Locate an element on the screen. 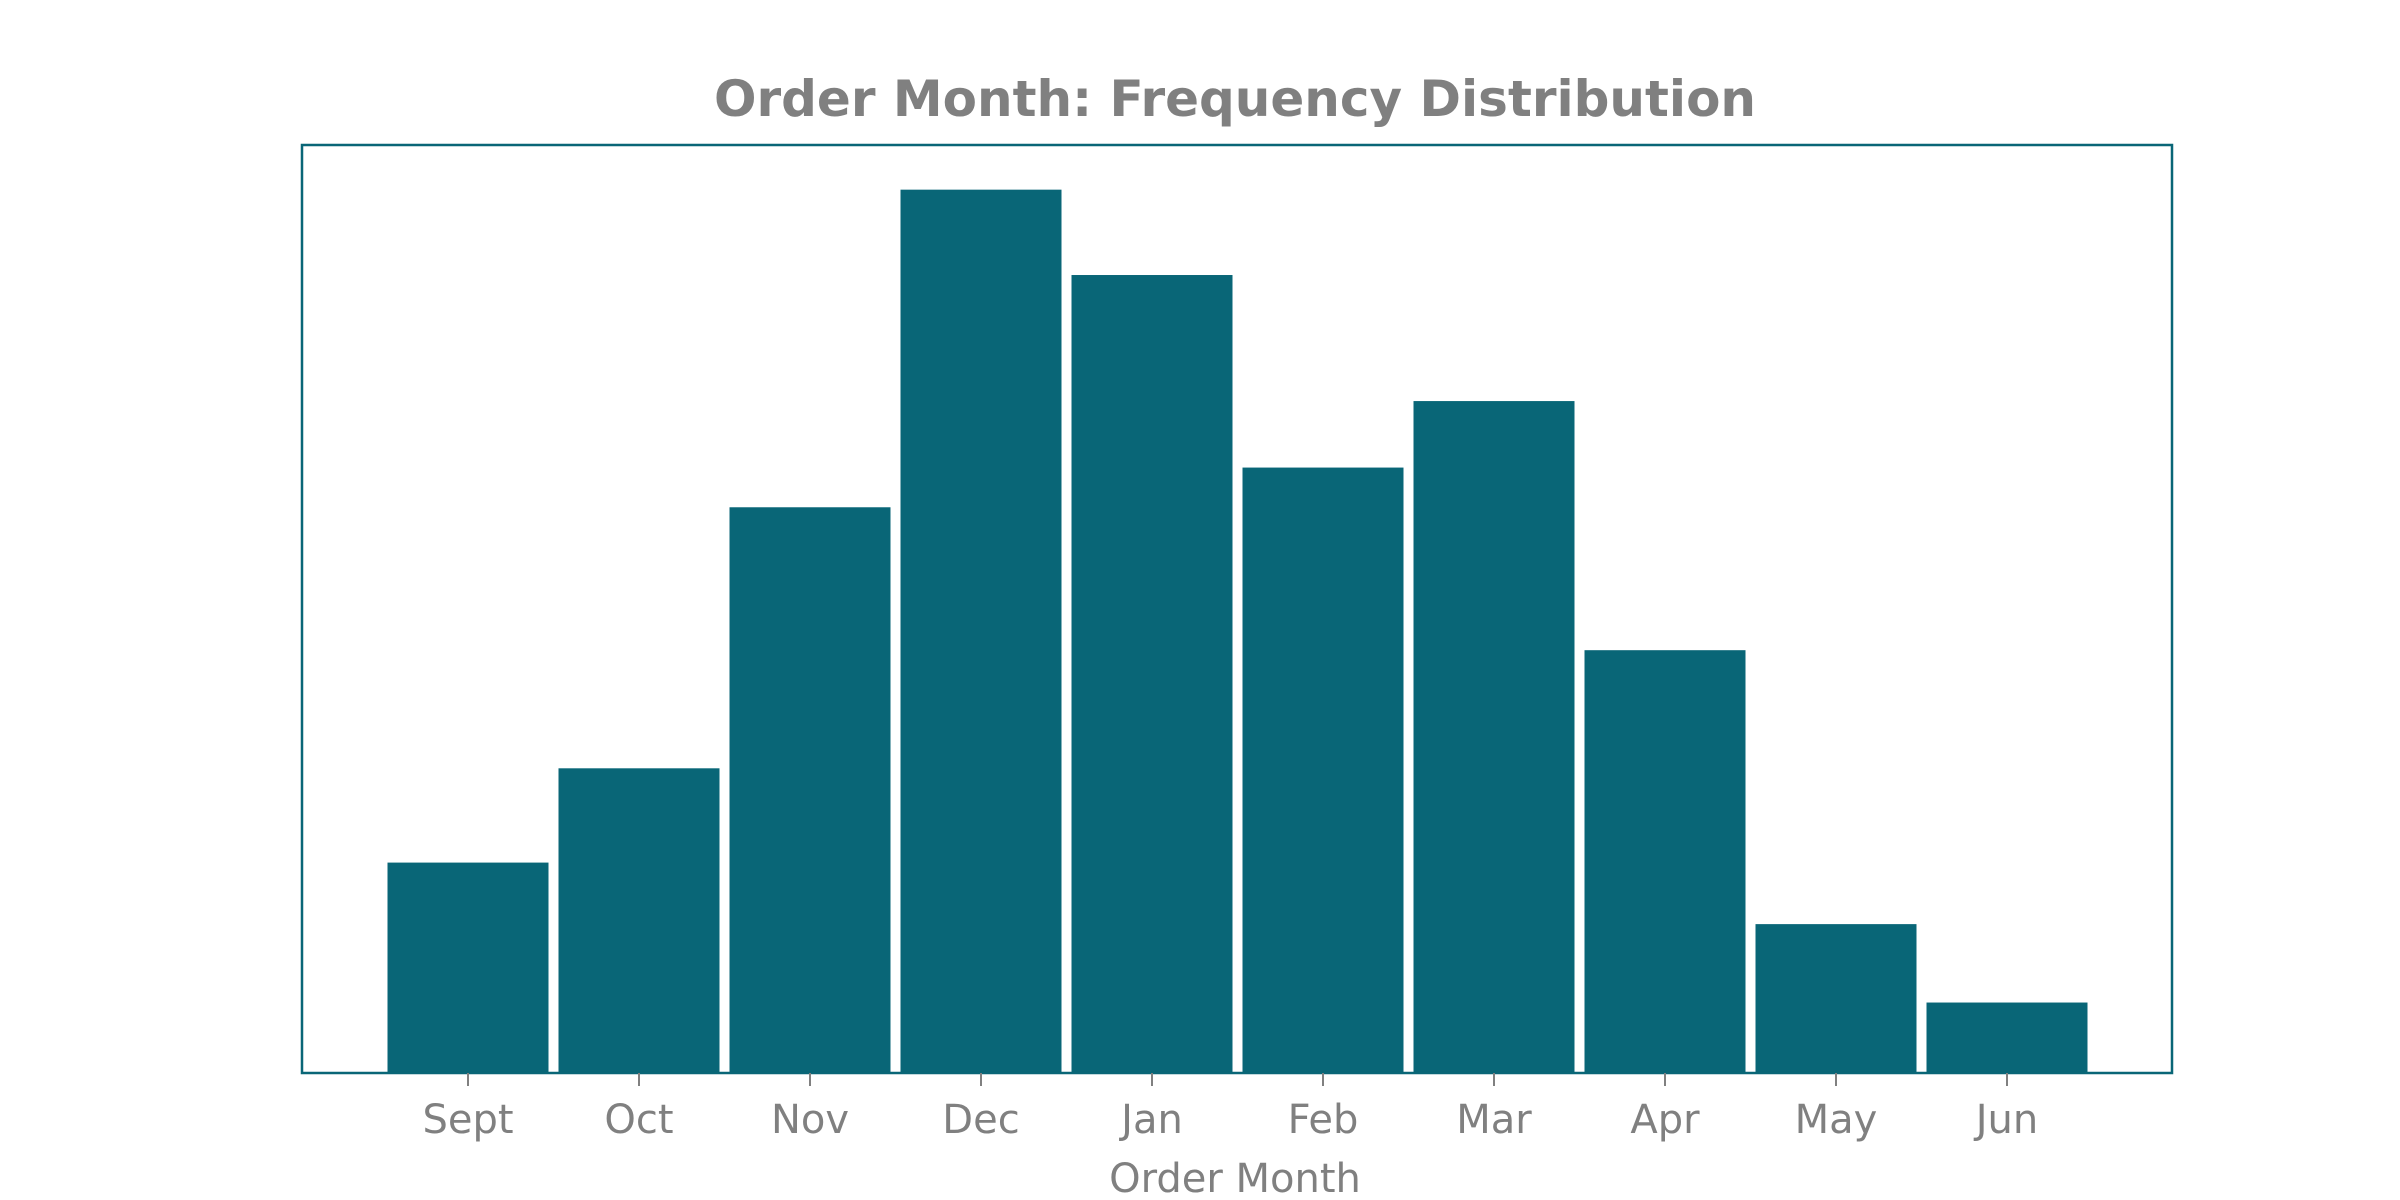 The image size is (2400, 1200). bar-dec is located at coordinates (981, 631).